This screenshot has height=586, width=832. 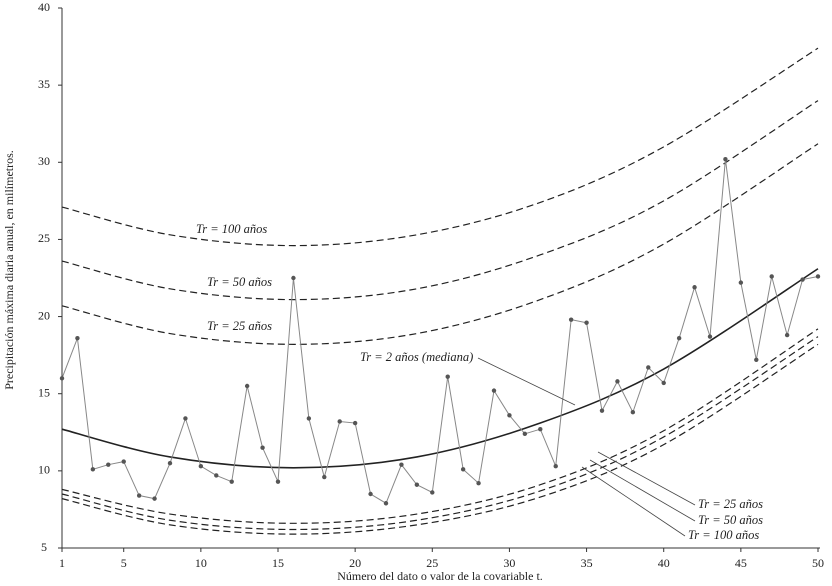 I want to click on x-tick-label: 5, so click(x=124, y=563).